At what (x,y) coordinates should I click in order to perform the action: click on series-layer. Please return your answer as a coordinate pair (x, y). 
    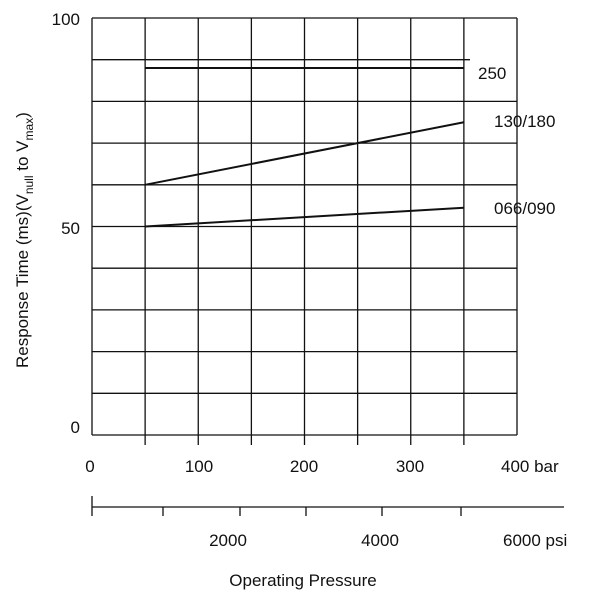
    Looking at the image, I should click on (304, 147).